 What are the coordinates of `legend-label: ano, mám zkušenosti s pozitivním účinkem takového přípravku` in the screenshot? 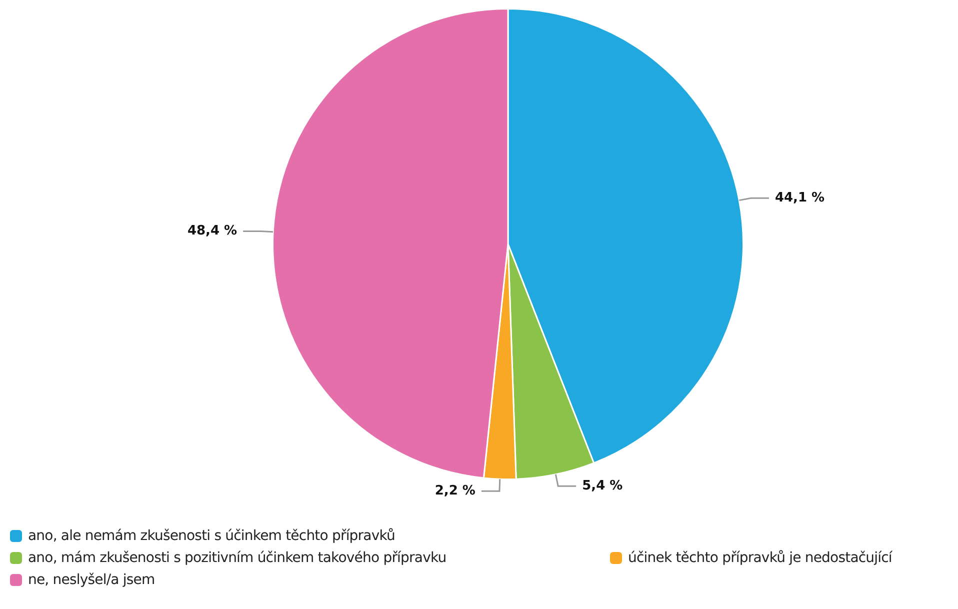 It's located at (237, 558).